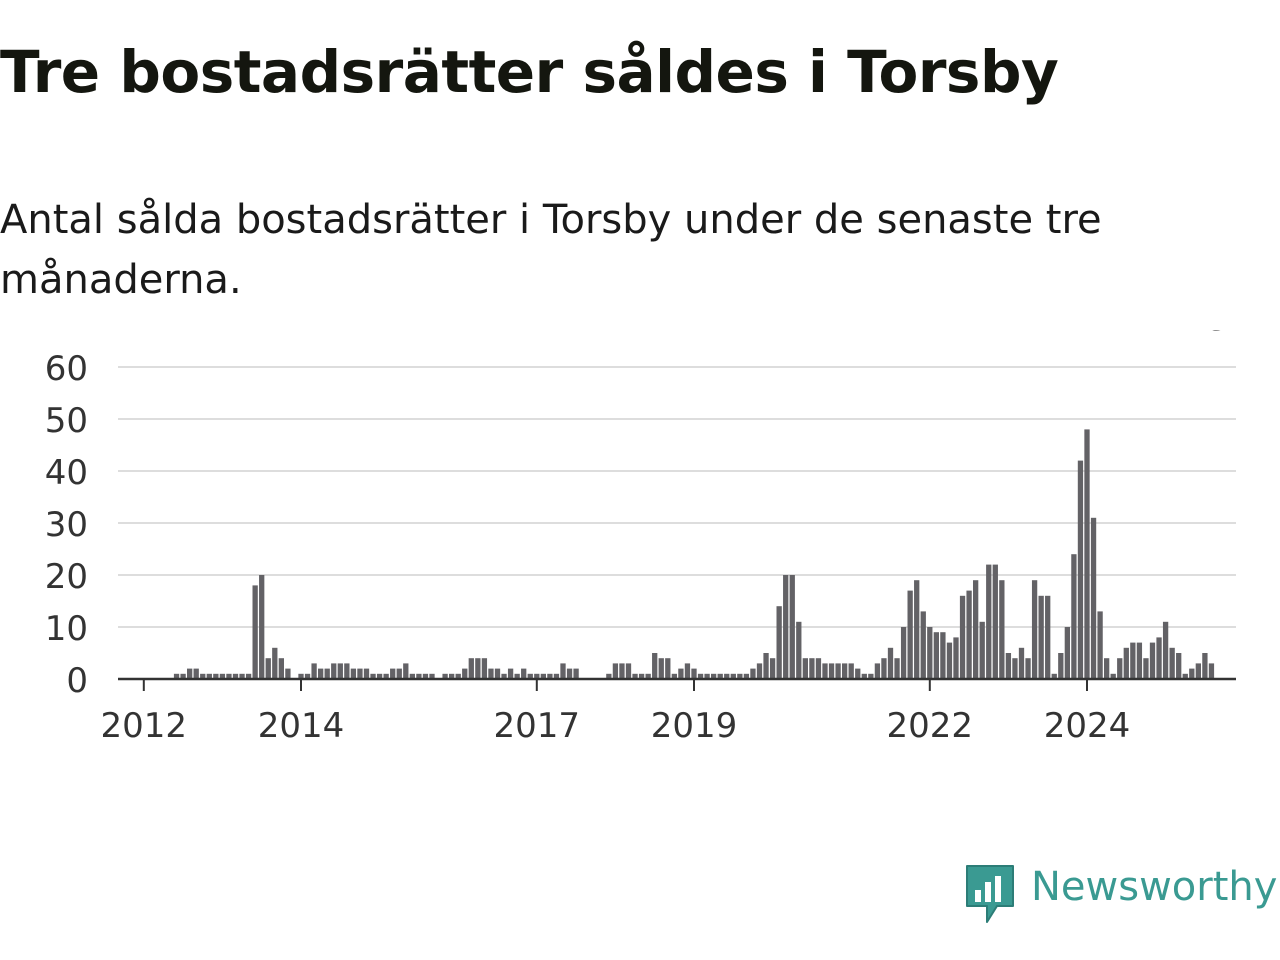 This screenshot has height=960, width=1280. Describe the element at coordinates (990, 894) in the screenshot. I see `newsworthy-logo-icon` at that location.